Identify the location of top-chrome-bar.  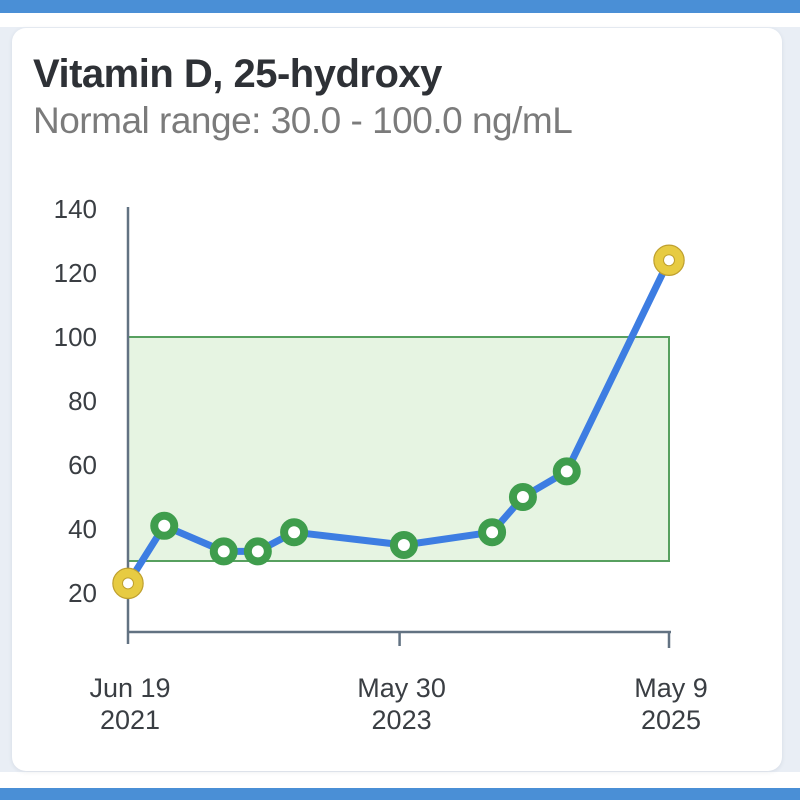
(400, 6).